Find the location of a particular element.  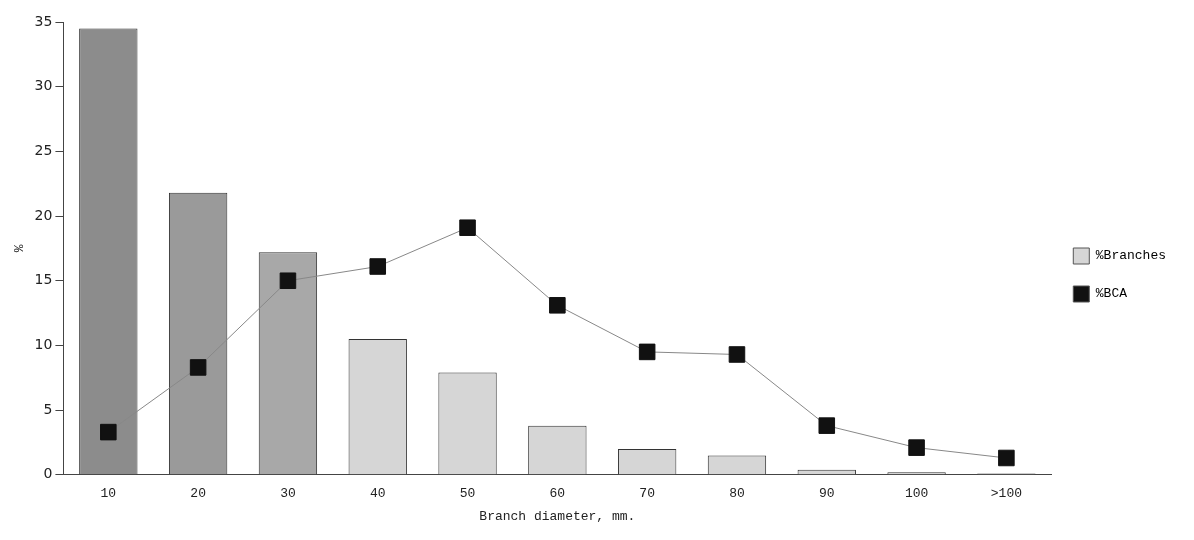

x-tick-label: 20 is located at coordinates (198, 494).